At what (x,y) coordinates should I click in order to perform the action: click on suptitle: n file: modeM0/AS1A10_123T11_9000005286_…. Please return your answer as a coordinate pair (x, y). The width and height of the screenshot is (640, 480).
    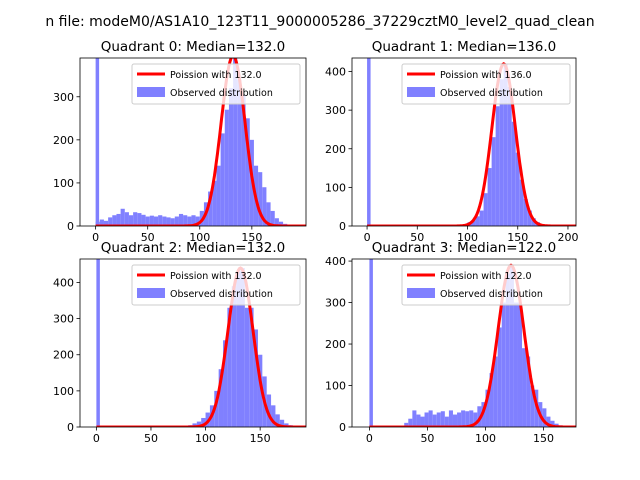
    Looking at the image, I should click on (319, 22).